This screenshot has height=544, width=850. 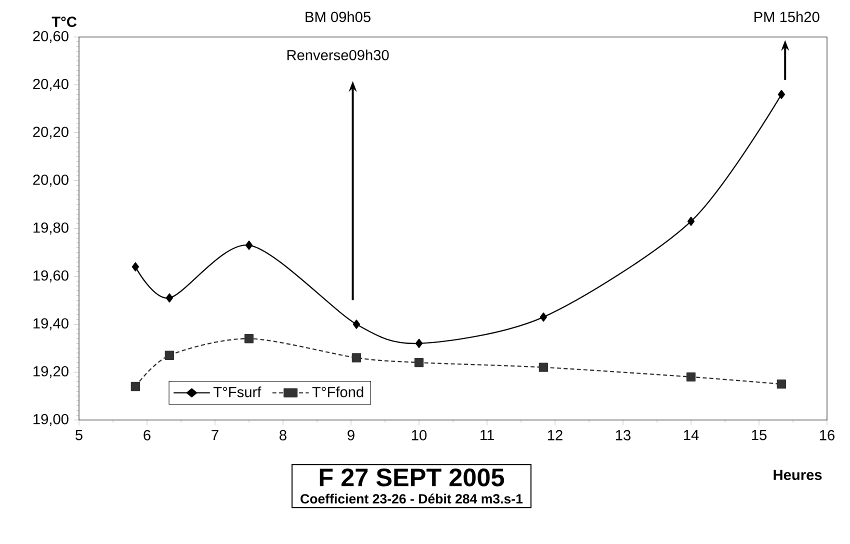 What do you see at coordinates (338, 55) in the screenshot?
I see `annotation: Renverse09h30` at bounding box center [338, 55].